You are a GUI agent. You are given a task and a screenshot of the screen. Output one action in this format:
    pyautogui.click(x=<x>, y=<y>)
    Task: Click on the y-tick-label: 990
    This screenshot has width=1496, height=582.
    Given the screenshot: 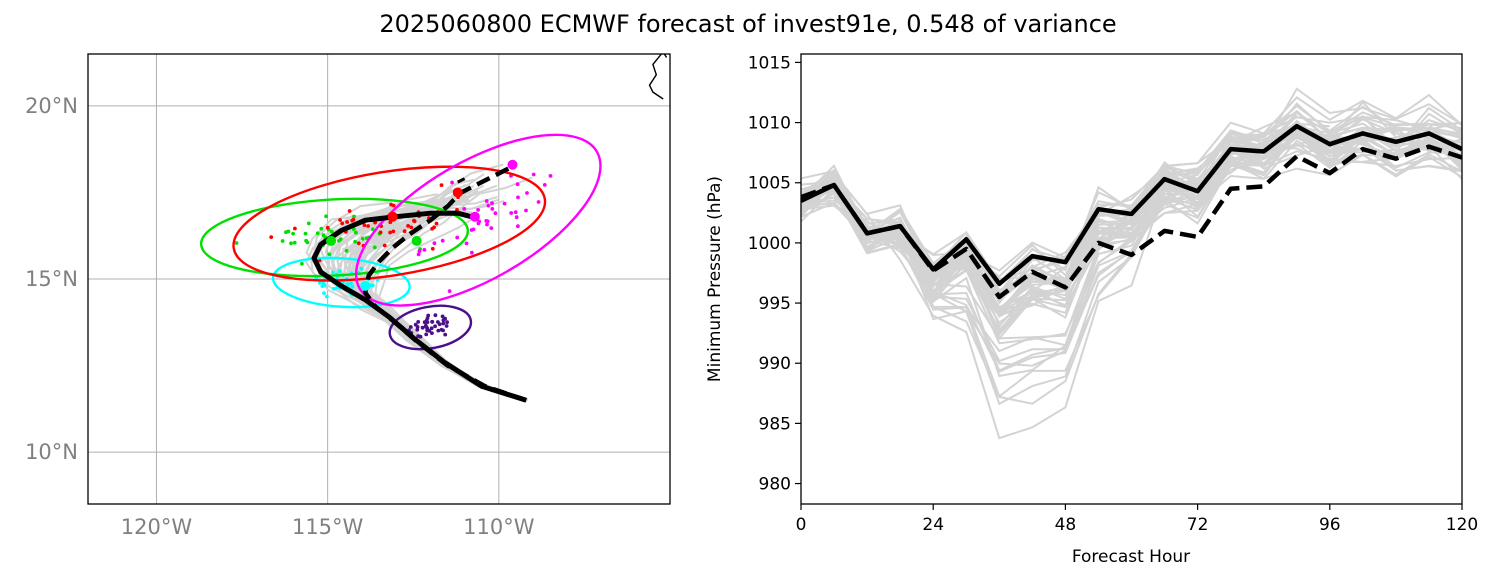 What is the action you would take?
    pyautogui.click(x=775, y=364)
    